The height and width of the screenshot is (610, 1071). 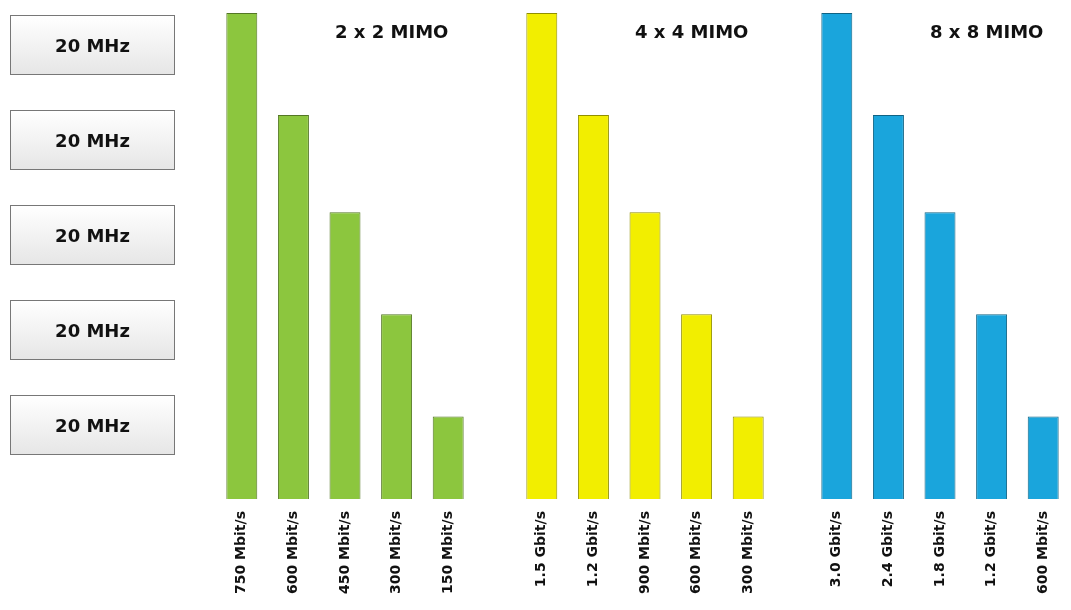 I want to click on x-tick-label: 2.4 Gbit/s, so click(x=887, y=549).